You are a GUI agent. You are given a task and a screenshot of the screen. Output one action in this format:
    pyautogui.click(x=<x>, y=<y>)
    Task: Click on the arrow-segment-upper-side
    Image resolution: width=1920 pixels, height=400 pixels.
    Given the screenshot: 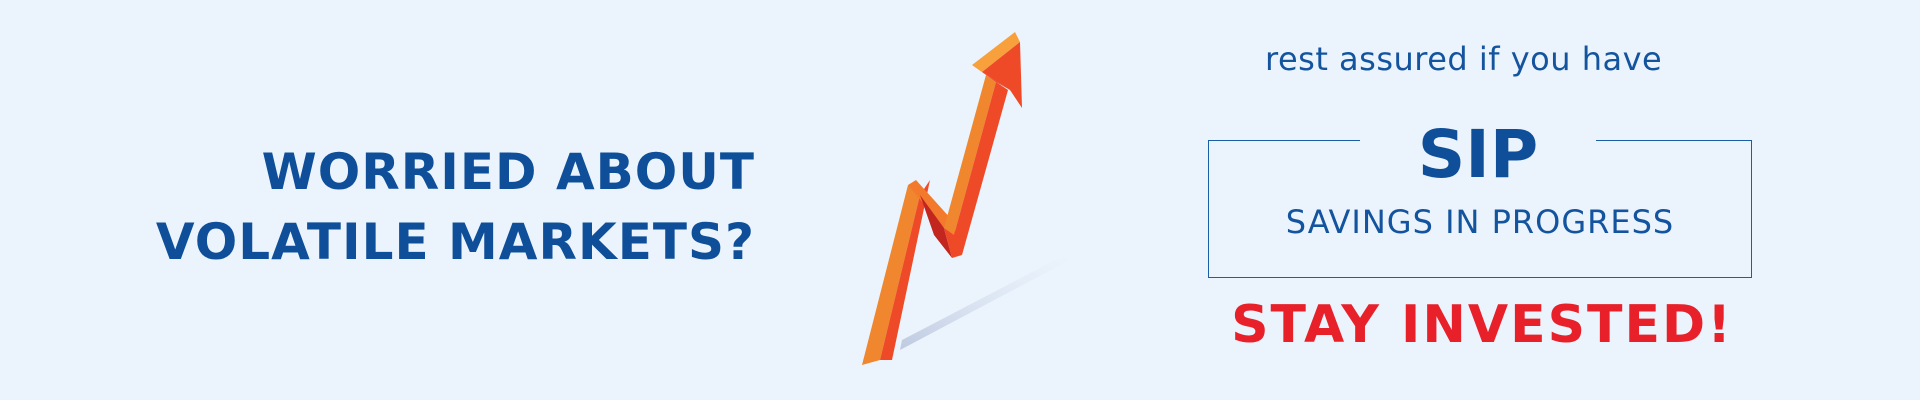 What is the action you would take?
    pyautogui.click(x=970, y=155)
    